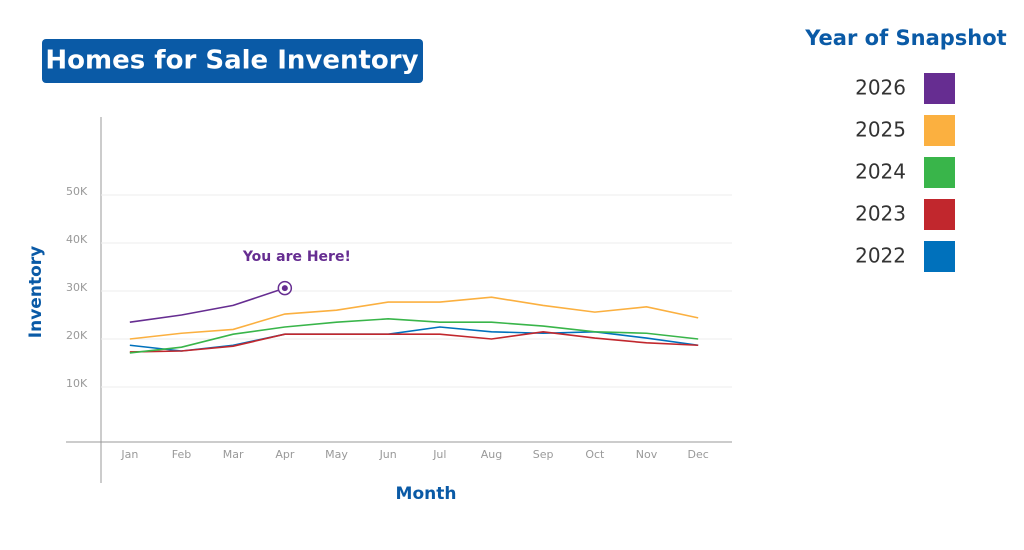  What do you see at coordinates (880, 214) in the screenshot?
I see `legend-label: 2023` at bounding box center [880, 214].